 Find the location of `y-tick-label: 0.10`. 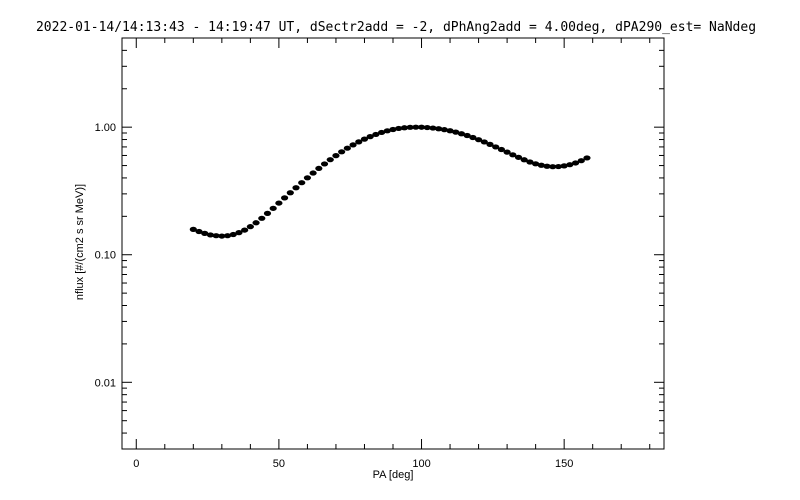

y-tick-label: 0.10 is located at coordinates (105, 256).